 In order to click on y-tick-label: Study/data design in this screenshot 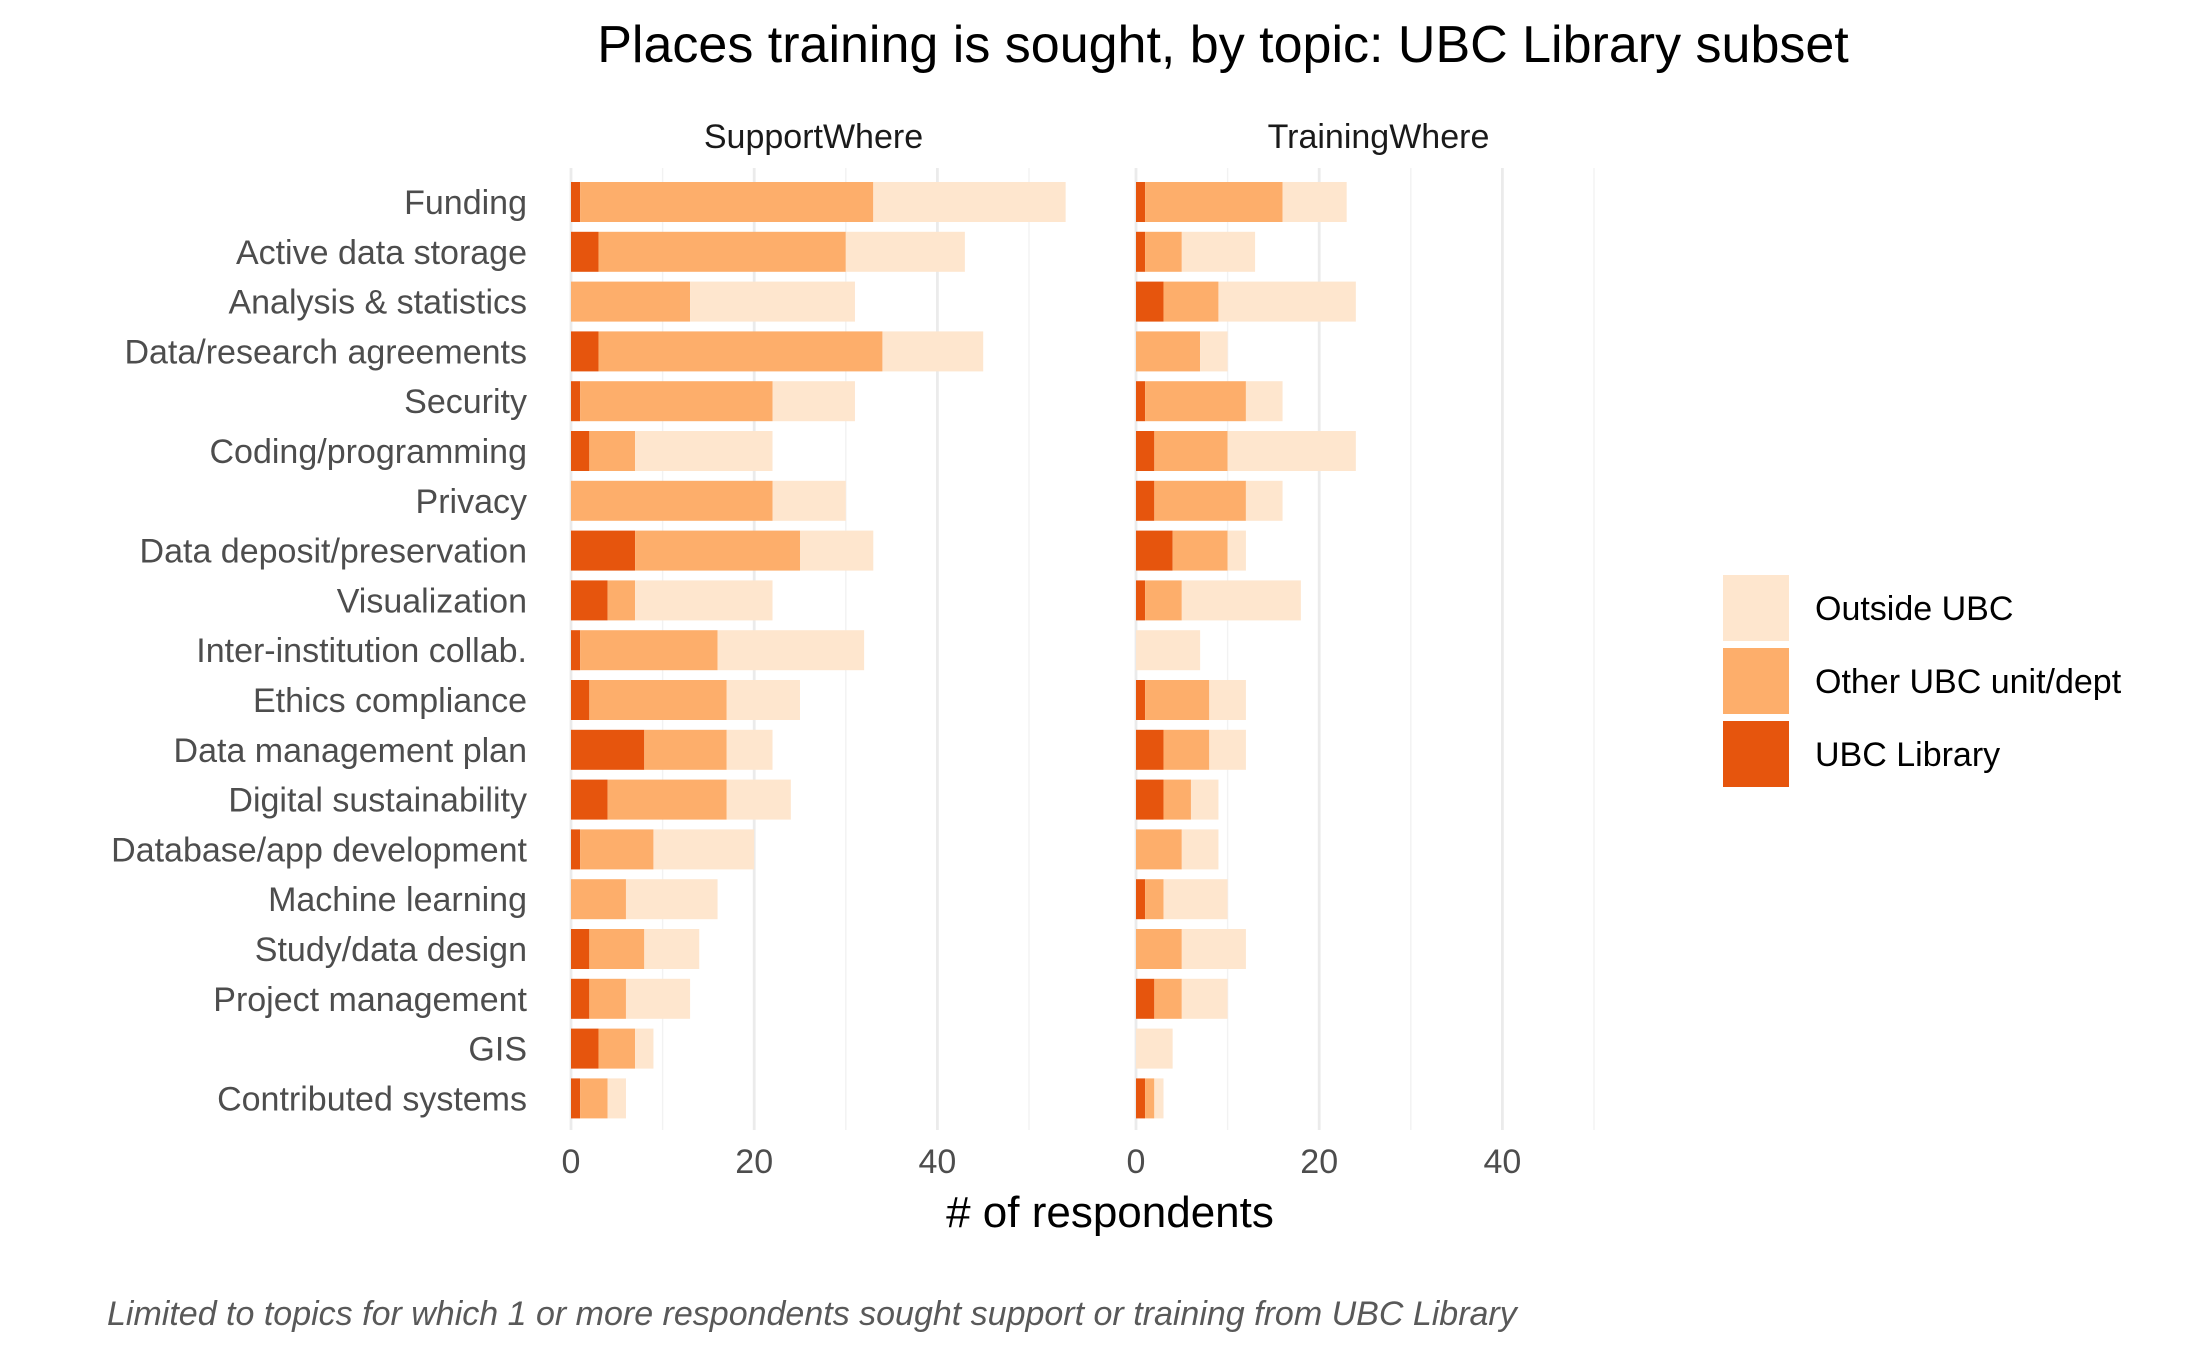, I will do `click(391, 950)`.